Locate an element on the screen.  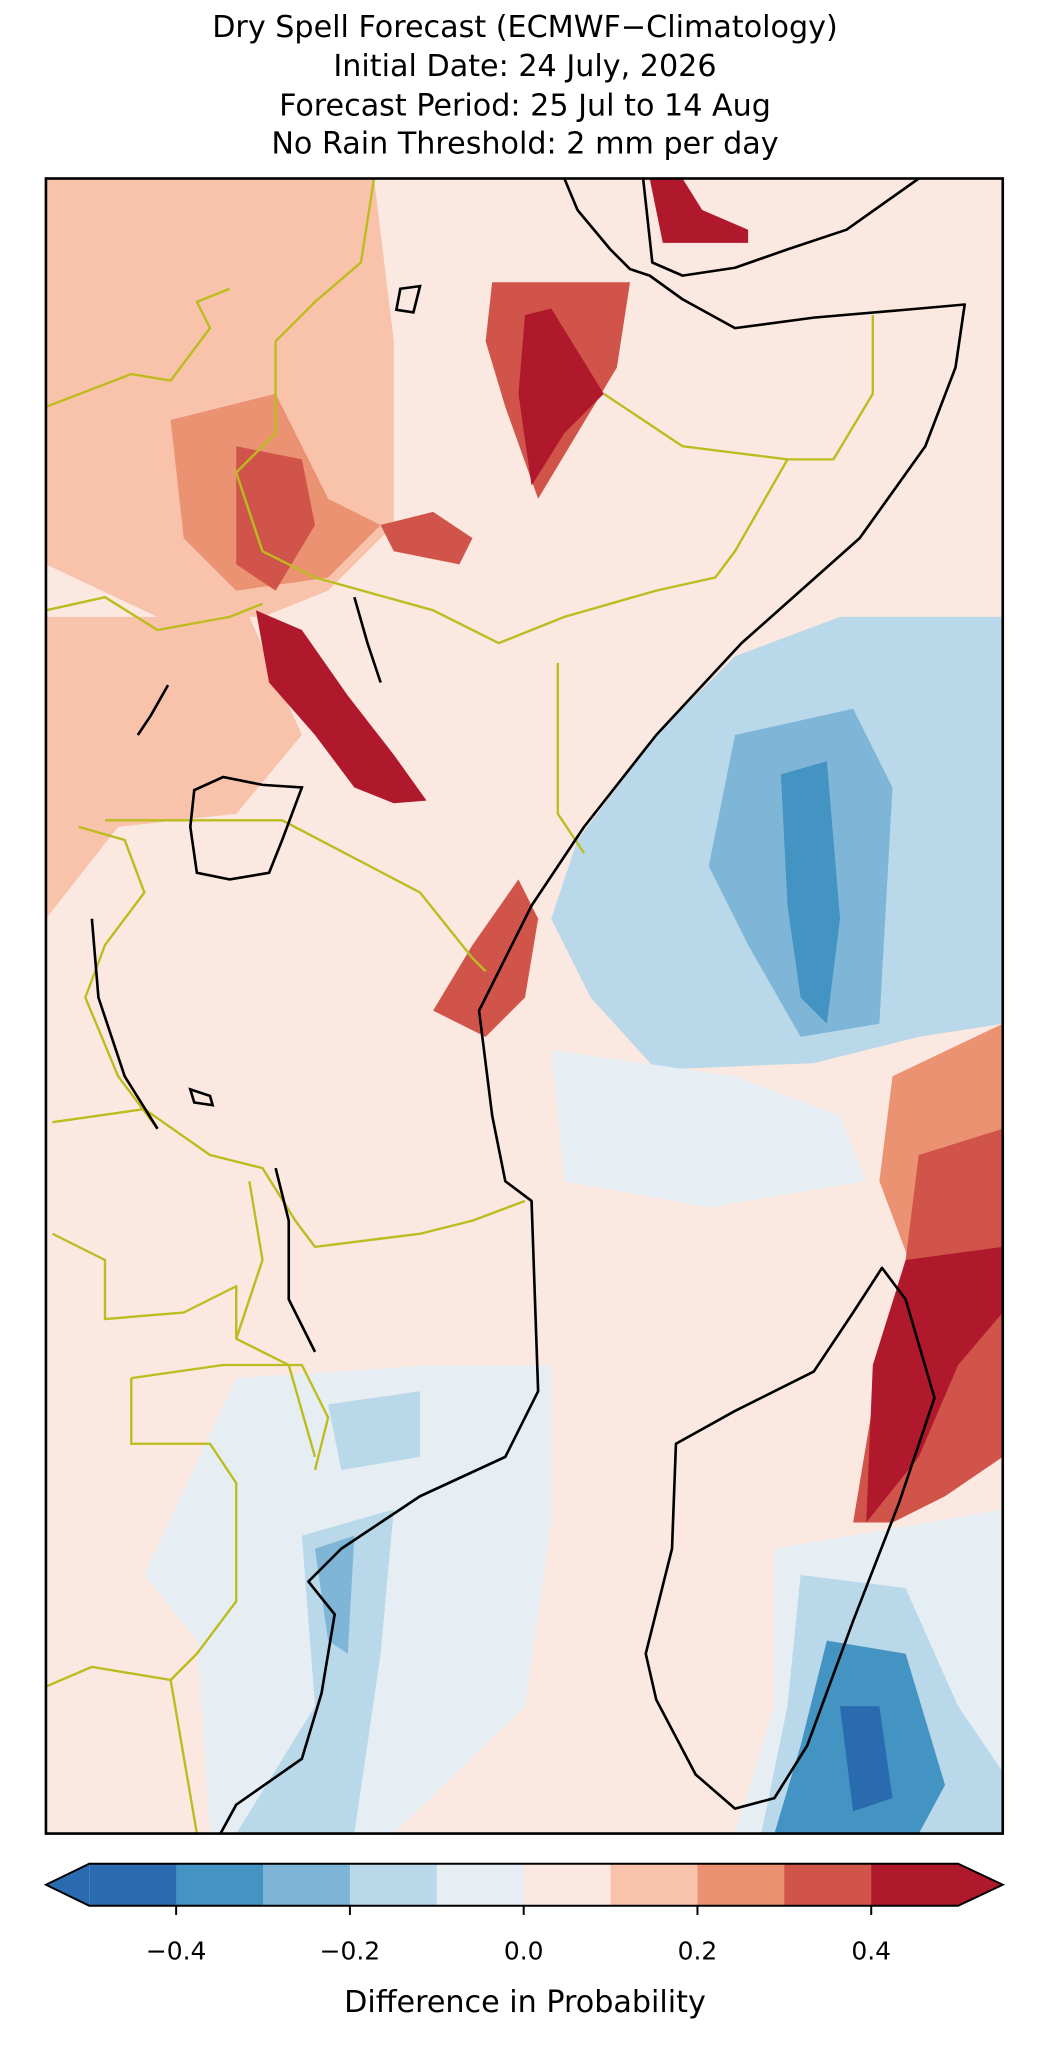
colorbar-tick-label: −0.4 is located at coordinates (176, 1951).